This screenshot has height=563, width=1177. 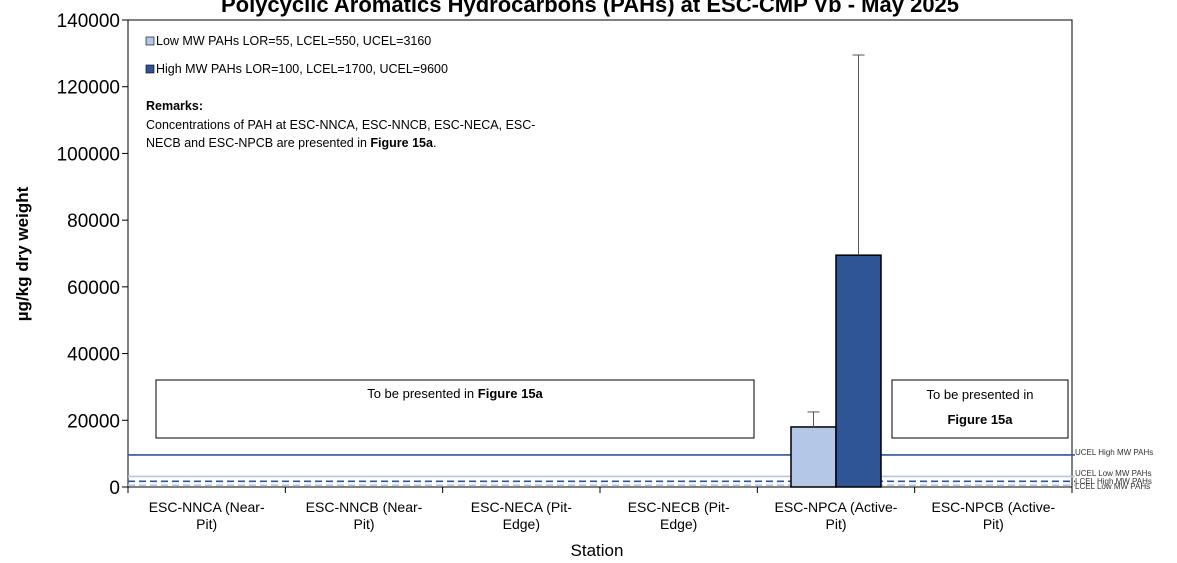 I want to click on y-tick-label: 80000, so click(x=93, y=221).